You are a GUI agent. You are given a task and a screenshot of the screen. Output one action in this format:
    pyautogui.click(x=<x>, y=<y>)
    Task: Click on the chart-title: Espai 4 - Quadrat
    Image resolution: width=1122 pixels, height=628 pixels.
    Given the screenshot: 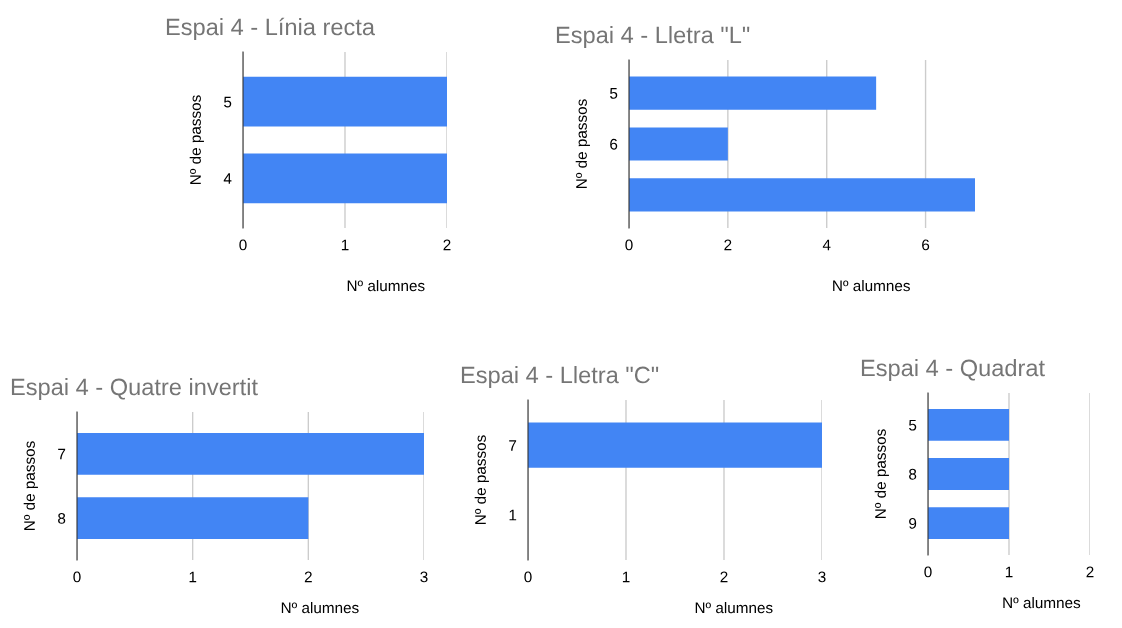 What is the action you would take?
    pyautogui.click(x=953, y=369)
    